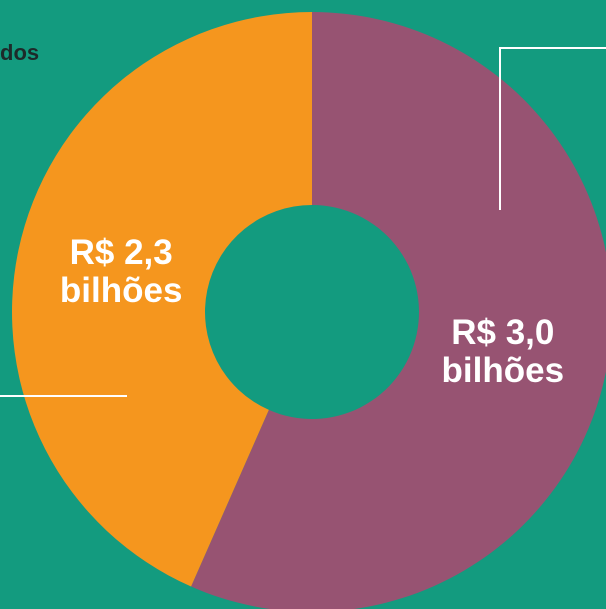  Describe the element at coordinates (20, 52) in the screenshot. I see `annotation: dos` at that location.